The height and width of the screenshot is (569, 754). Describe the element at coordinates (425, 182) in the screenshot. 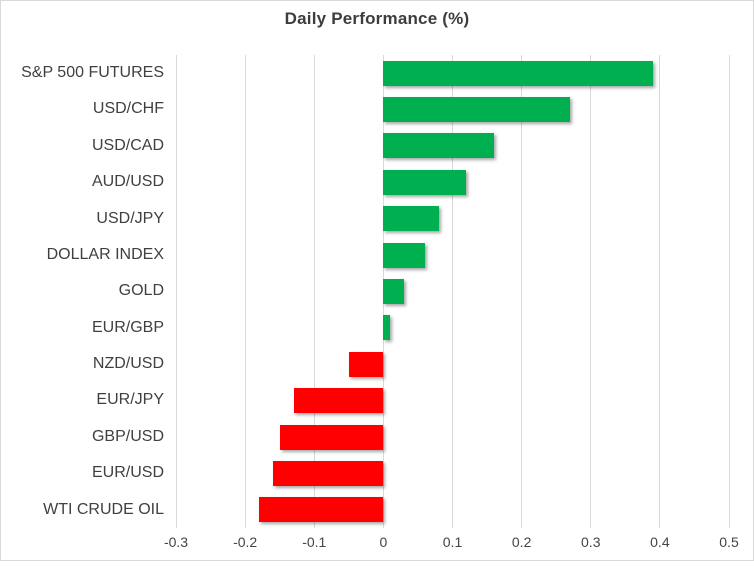

I see `bar-aud-usd` at that location.